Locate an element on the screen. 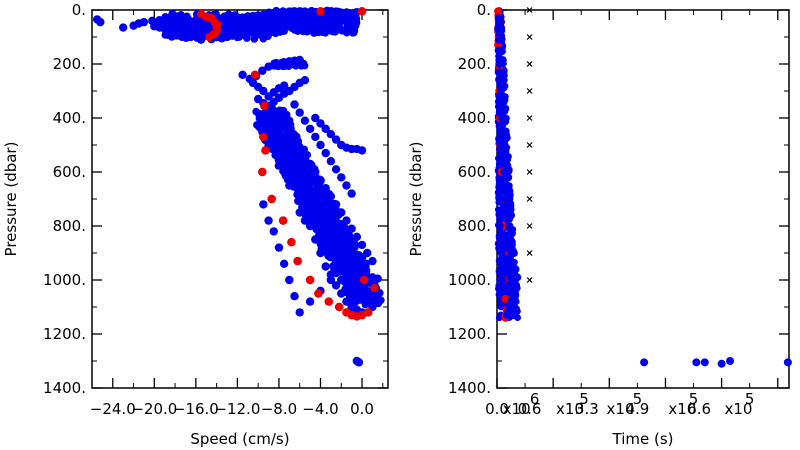 The image size is (800, 450). x-tick-label: −12.0 is located at coordinates (237, 409).